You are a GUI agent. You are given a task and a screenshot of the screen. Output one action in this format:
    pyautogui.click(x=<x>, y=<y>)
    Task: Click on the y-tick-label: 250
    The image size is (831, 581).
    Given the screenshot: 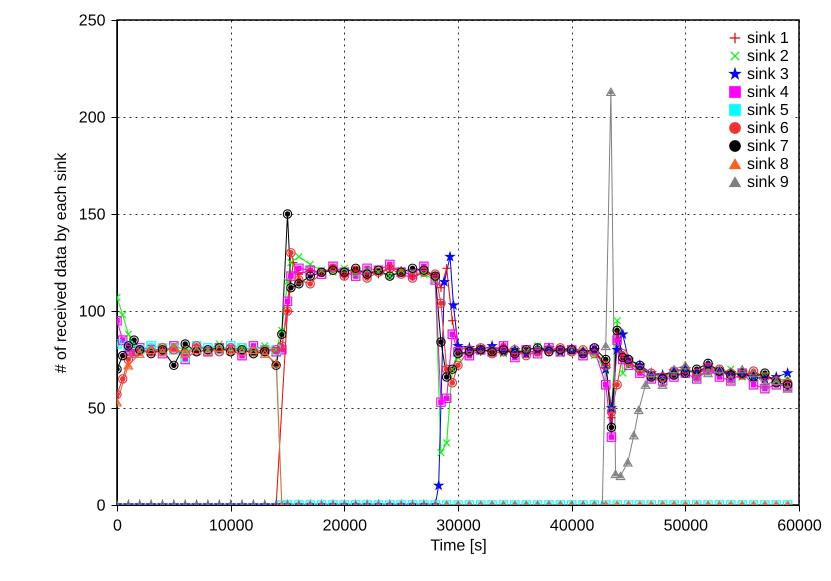 What is the action you would take?
    pyautogui.click(x=92, y=21)
    